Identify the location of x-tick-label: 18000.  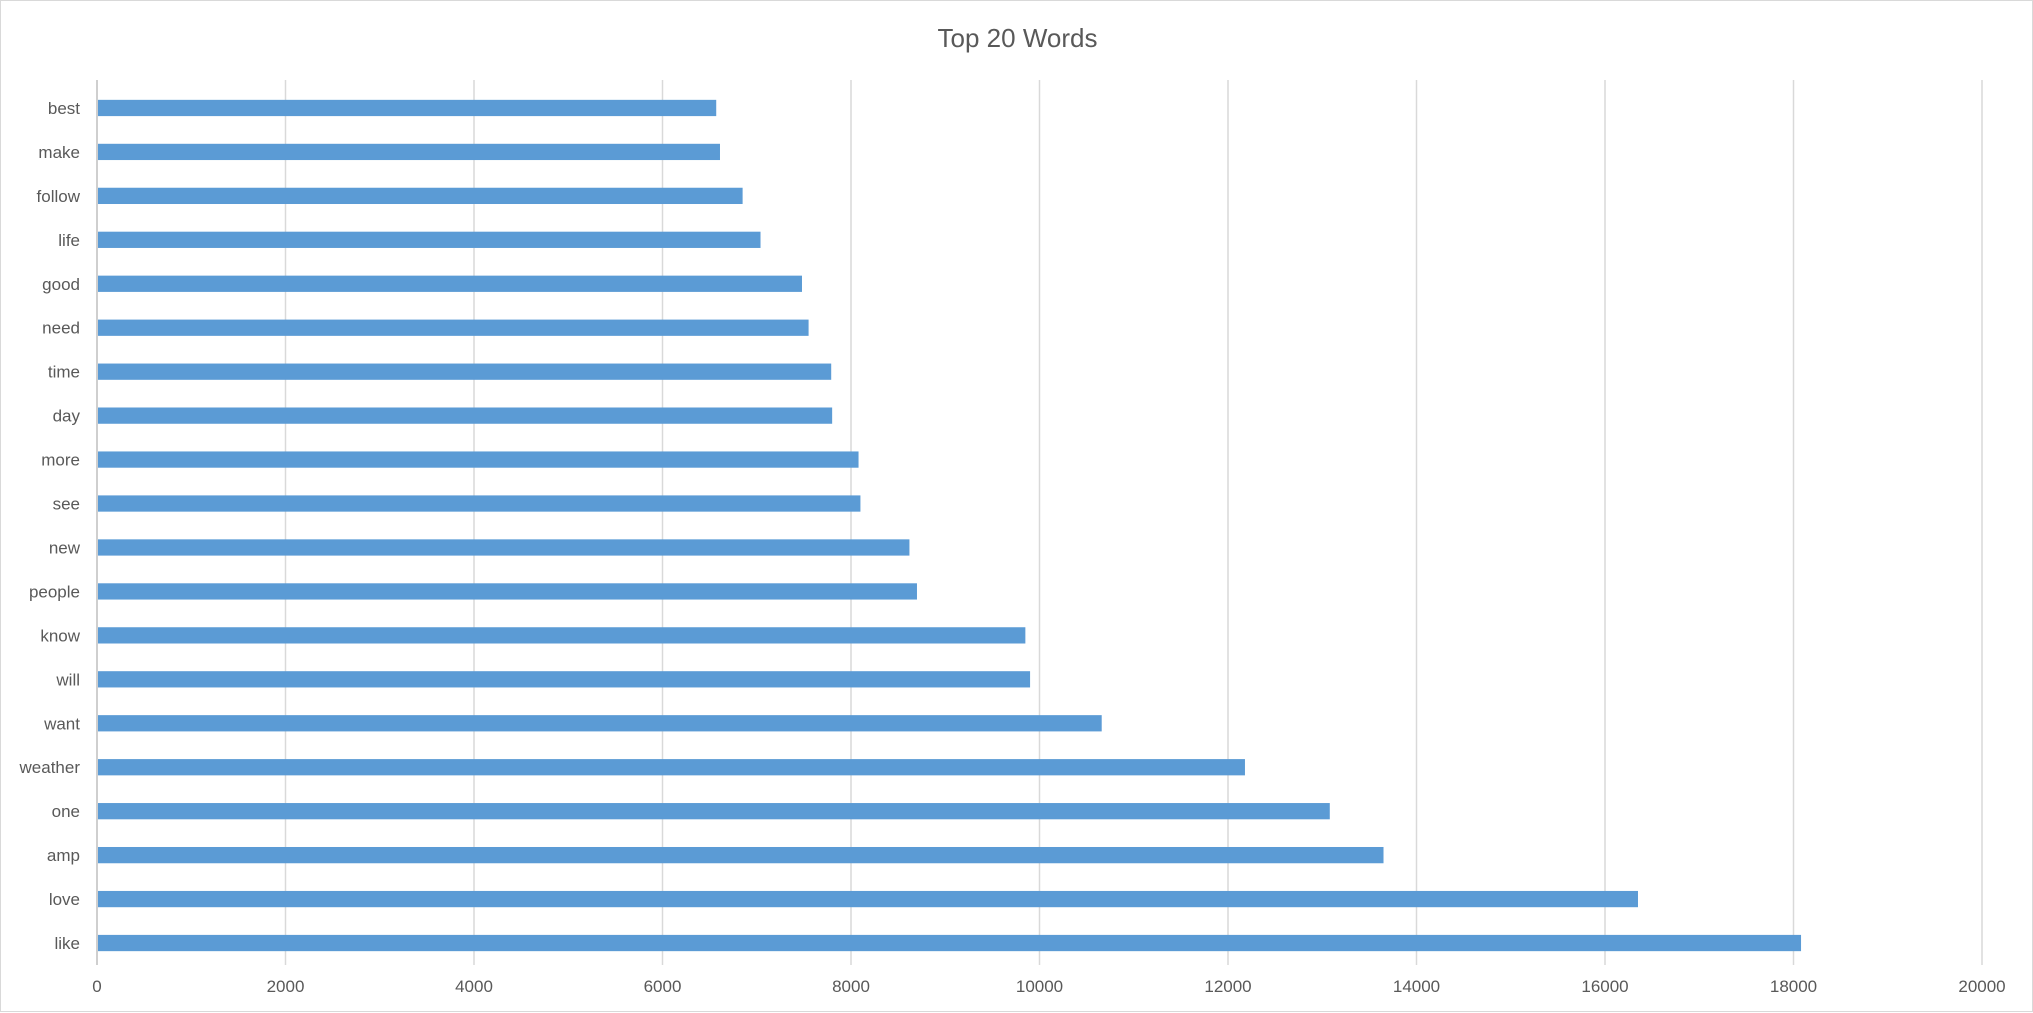
(1793, 986).